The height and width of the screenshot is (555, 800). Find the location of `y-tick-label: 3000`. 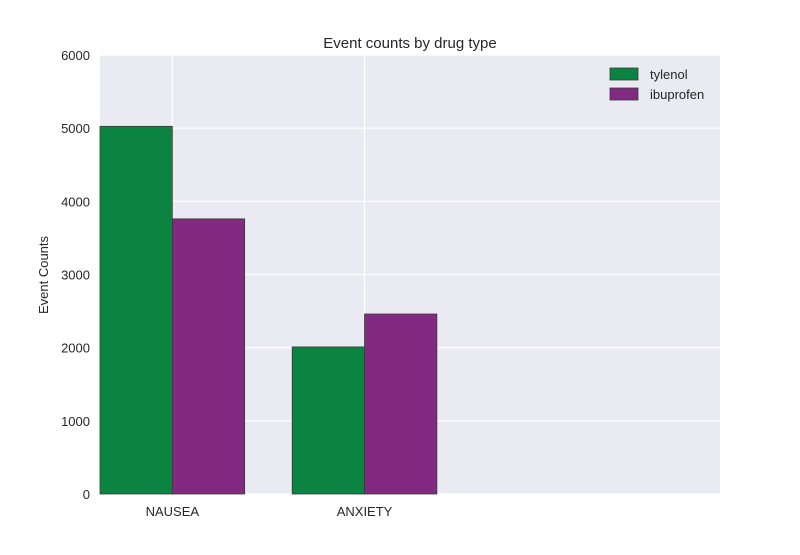

y-tick-label: 3000 is located at coordinates (75, 275).